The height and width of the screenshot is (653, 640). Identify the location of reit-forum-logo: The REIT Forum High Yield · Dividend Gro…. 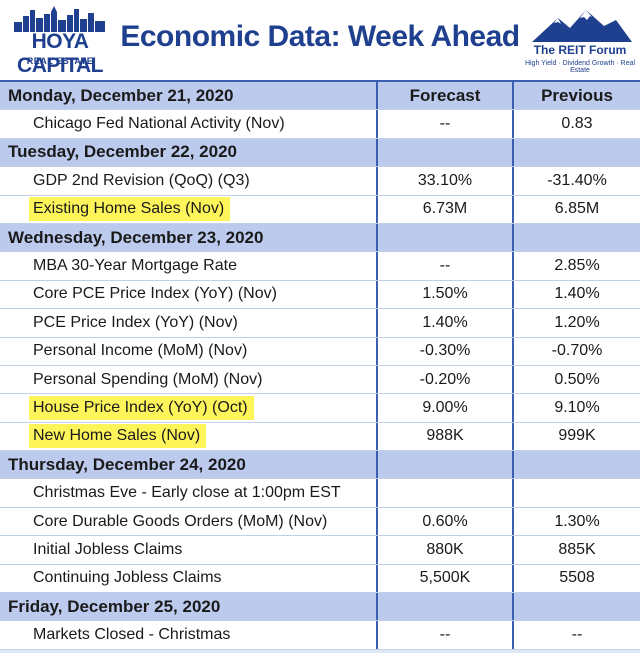
(580, 41).